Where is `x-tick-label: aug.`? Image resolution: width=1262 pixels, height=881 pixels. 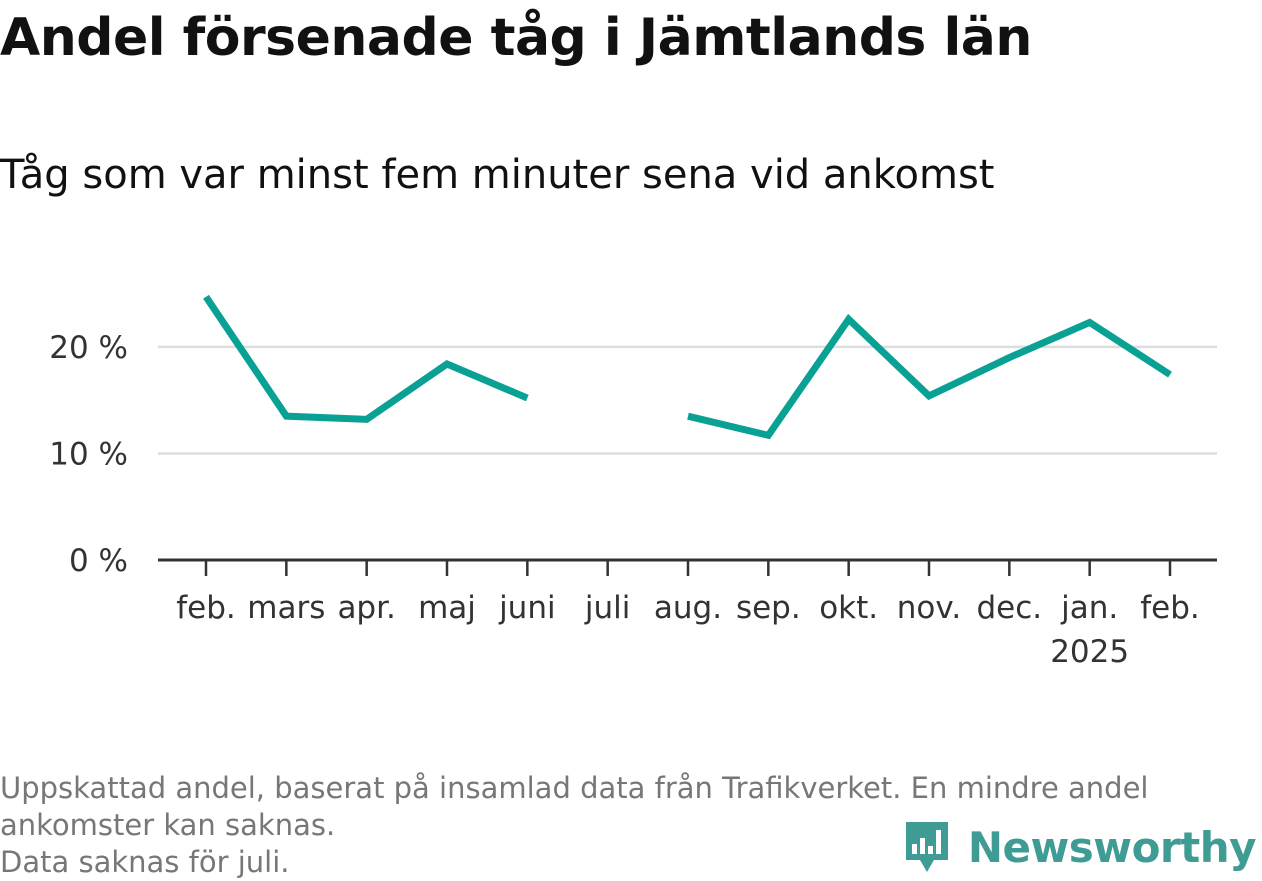
x-tick-label: aug. is located at coordinates (688, 608).